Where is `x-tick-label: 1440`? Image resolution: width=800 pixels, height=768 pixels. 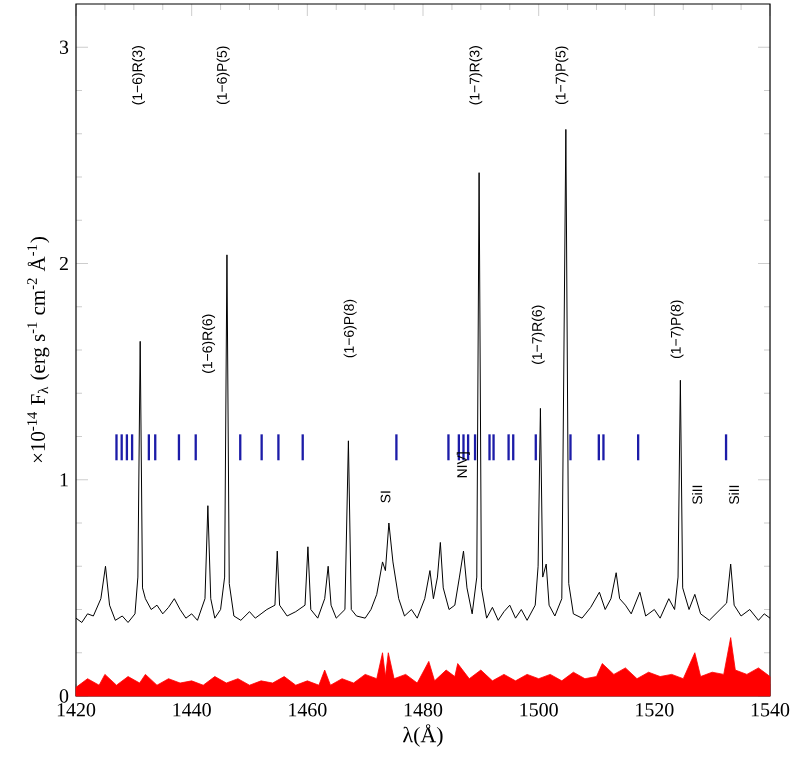 x-tick-label: 1440 is located at coordinates (192, 710).